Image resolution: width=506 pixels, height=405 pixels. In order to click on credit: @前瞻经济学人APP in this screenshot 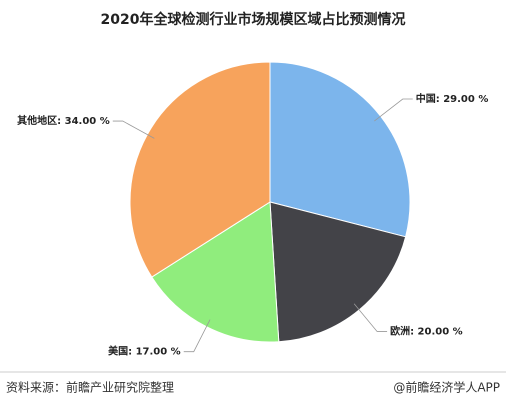, I will do `click(446, 387)`.